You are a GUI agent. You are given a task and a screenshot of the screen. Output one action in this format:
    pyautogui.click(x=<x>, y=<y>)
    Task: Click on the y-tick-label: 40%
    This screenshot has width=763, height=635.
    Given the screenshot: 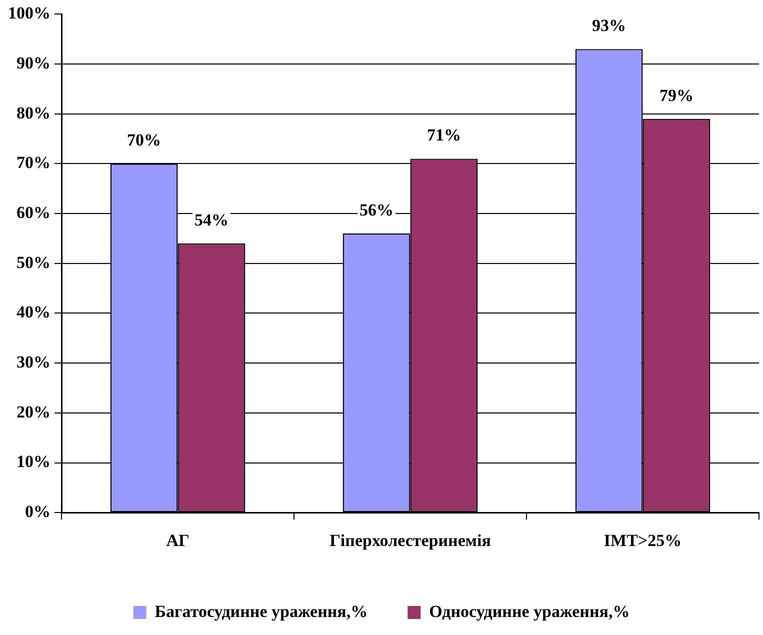 What is the action you would take?
    pyautogui.click(x=33, y=312)
    